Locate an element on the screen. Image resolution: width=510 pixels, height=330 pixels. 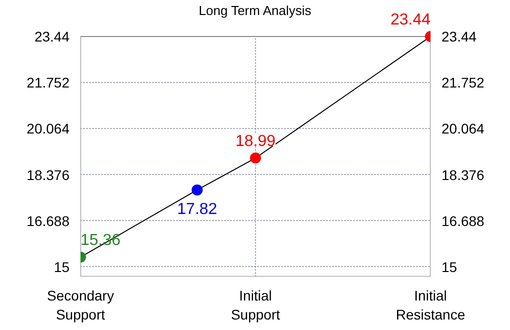
y2-tick-label: 15 is located at coordinates (450, 266).